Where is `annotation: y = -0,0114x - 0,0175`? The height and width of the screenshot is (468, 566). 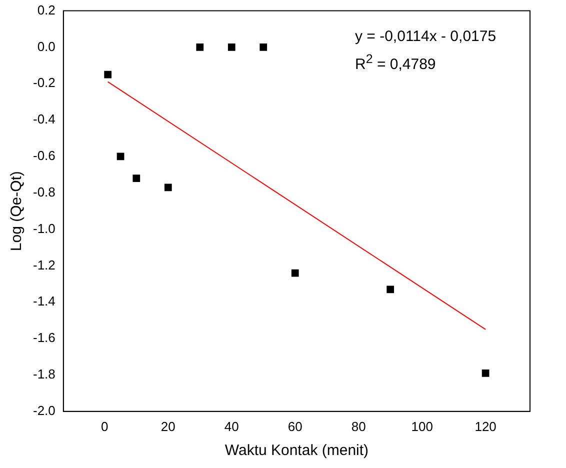 annotation: y = -0,0114x - 0,0175 is located at coordinates (425, 37).